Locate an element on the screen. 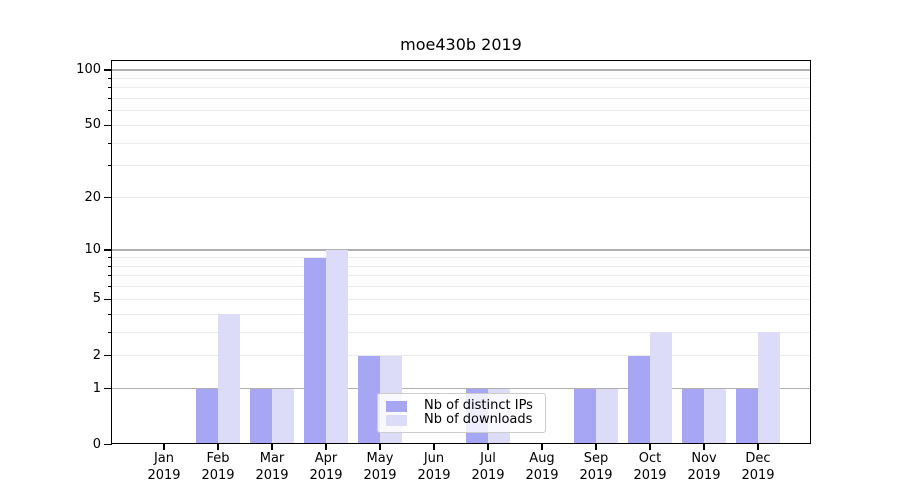  legend-item-distinct-ips: Nb of distinct IPs is located at coordinates (461, 406).